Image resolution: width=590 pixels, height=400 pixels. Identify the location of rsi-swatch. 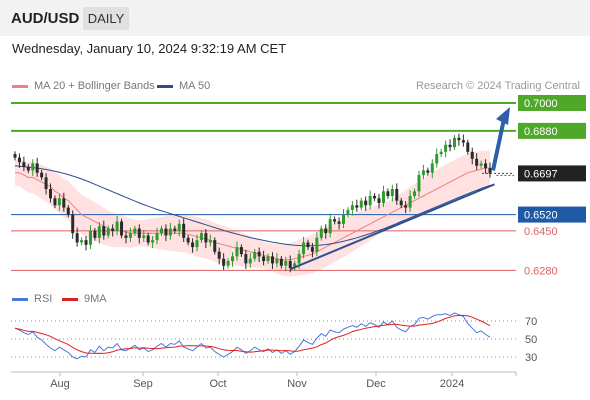
(20, 299).